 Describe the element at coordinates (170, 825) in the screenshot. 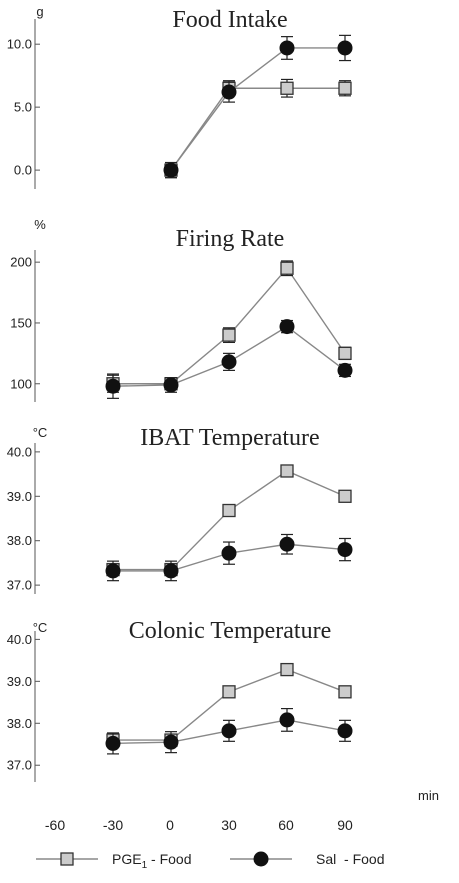

I see `x-tick-label: 0` at that location.